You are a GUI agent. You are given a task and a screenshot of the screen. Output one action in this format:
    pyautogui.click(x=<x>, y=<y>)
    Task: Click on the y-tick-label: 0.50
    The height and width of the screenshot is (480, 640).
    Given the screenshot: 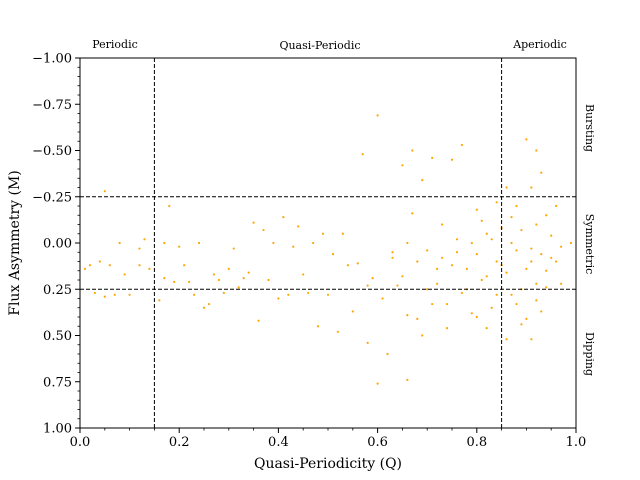 What is the action you would take?
    pyautogui.click(x=57, y=336)
    